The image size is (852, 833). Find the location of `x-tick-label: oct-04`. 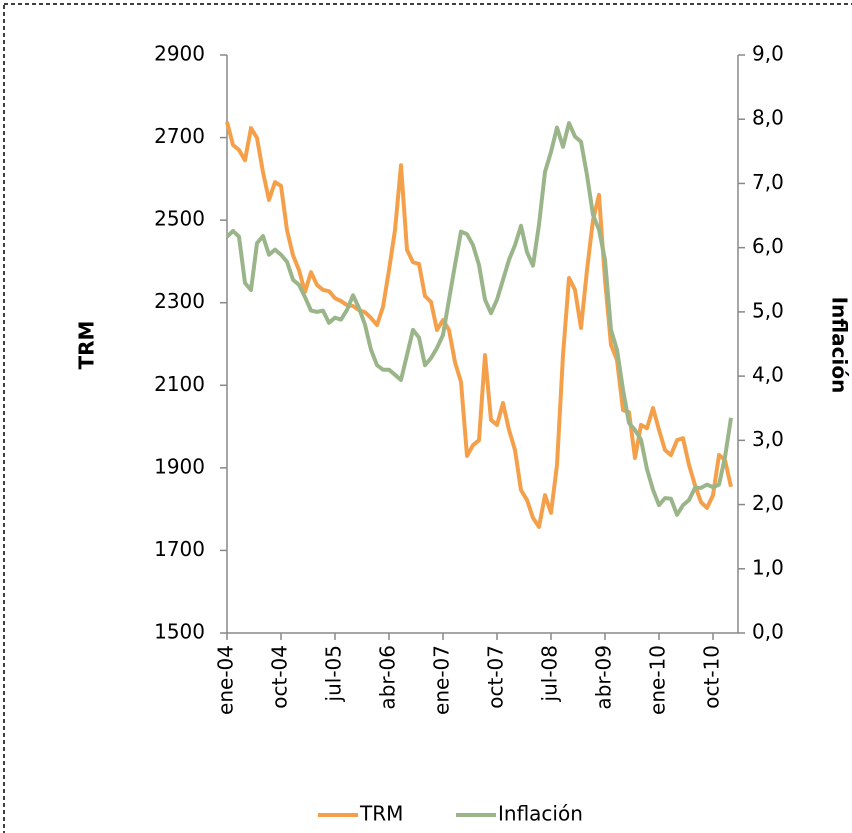

x-tick-label: oct-04 is located at coordinates (280, 677).